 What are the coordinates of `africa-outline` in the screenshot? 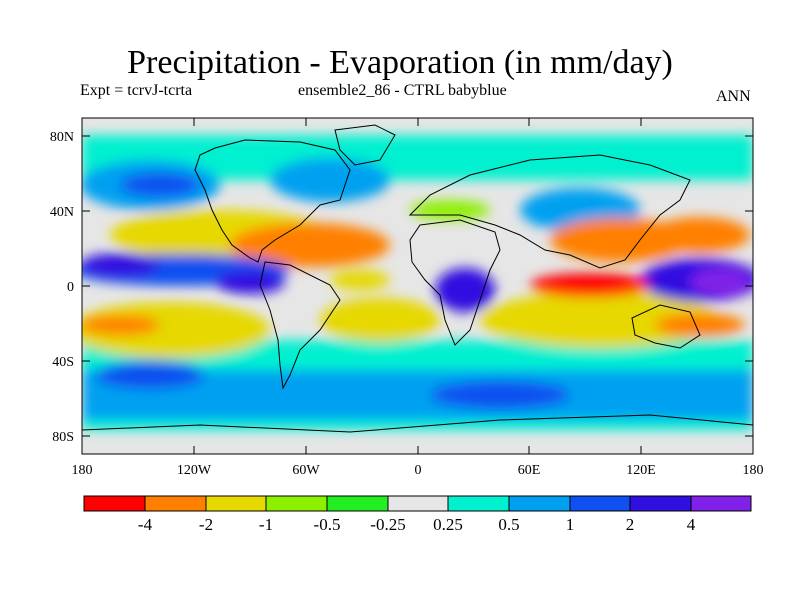 It's located at (455, 282).